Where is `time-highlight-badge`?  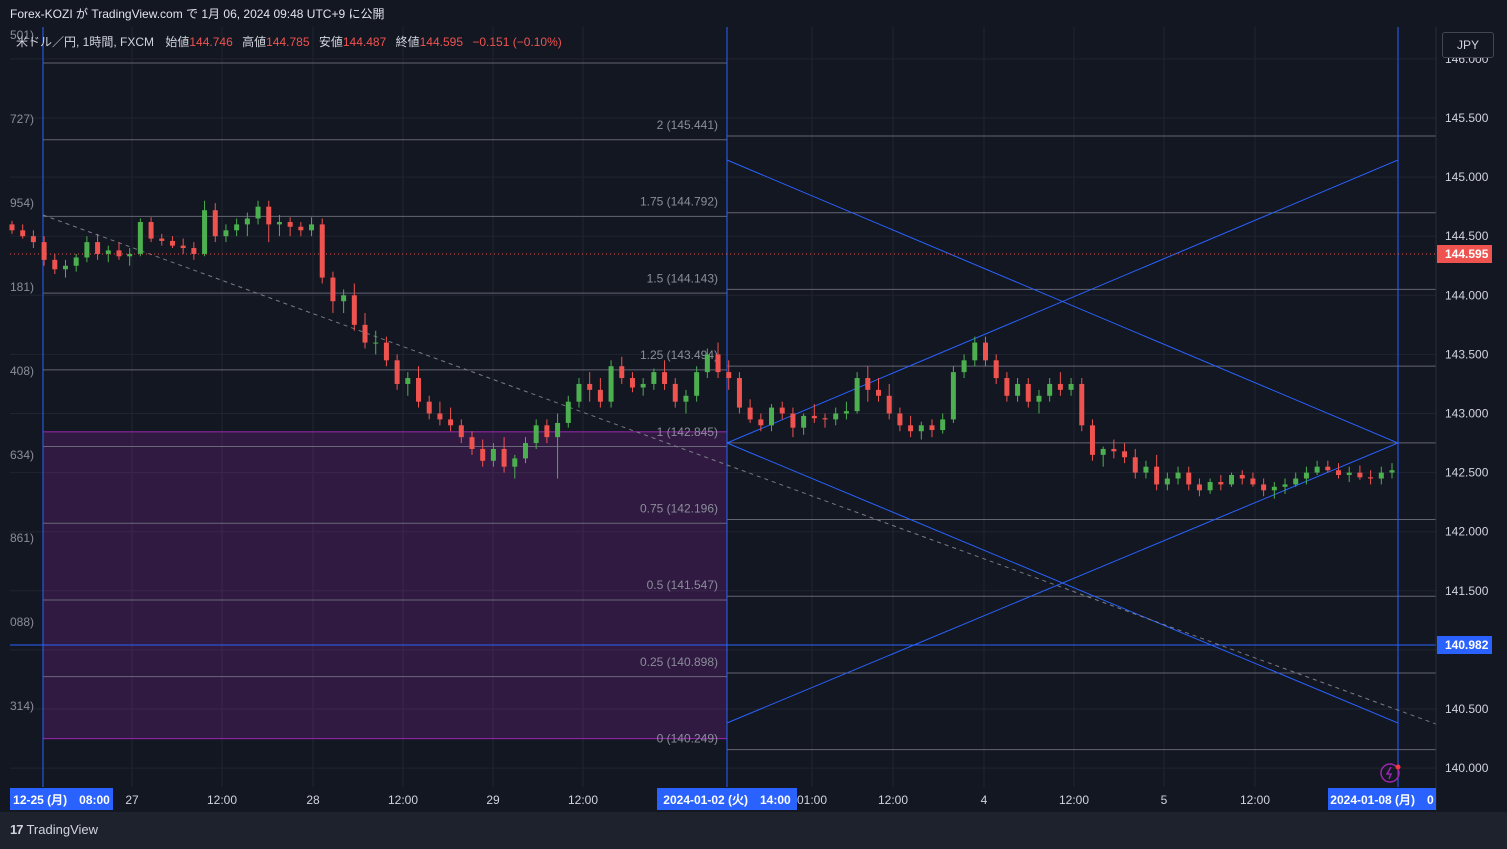 time-highlight-badge is located at coordinates (727, 799).